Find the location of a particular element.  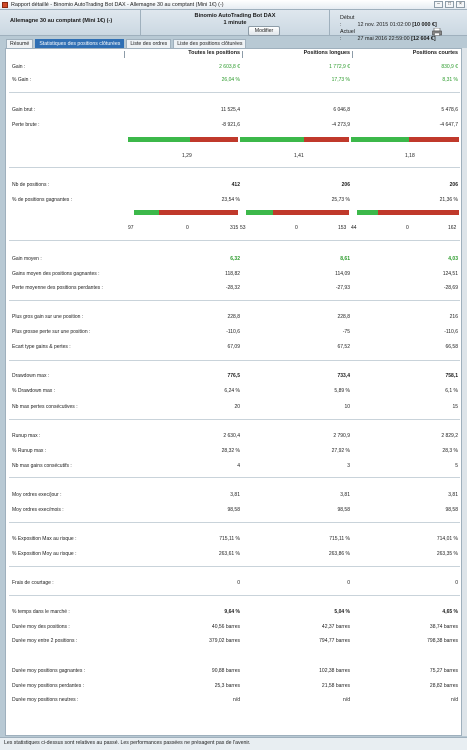

stat-value: 263,86 % is located at coordinates (339, 554).